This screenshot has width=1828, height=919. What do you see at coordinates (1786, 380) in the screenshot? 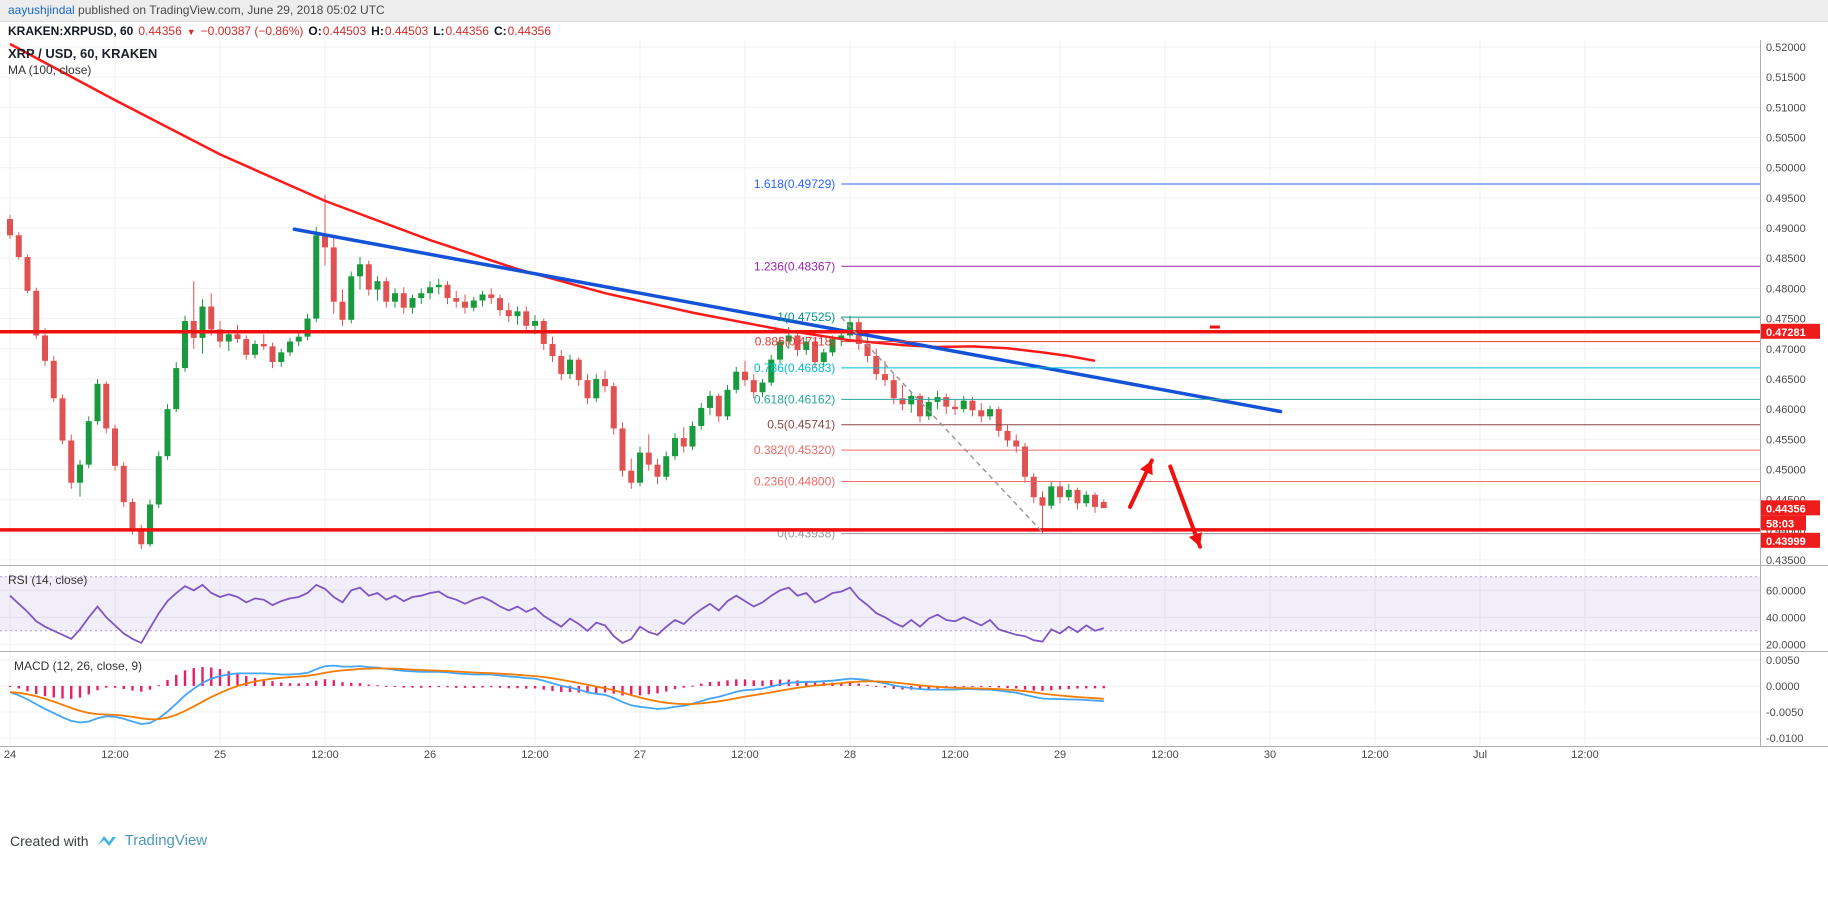
I see `axis-label: 0.46500` at bounding box center [1786, 380].